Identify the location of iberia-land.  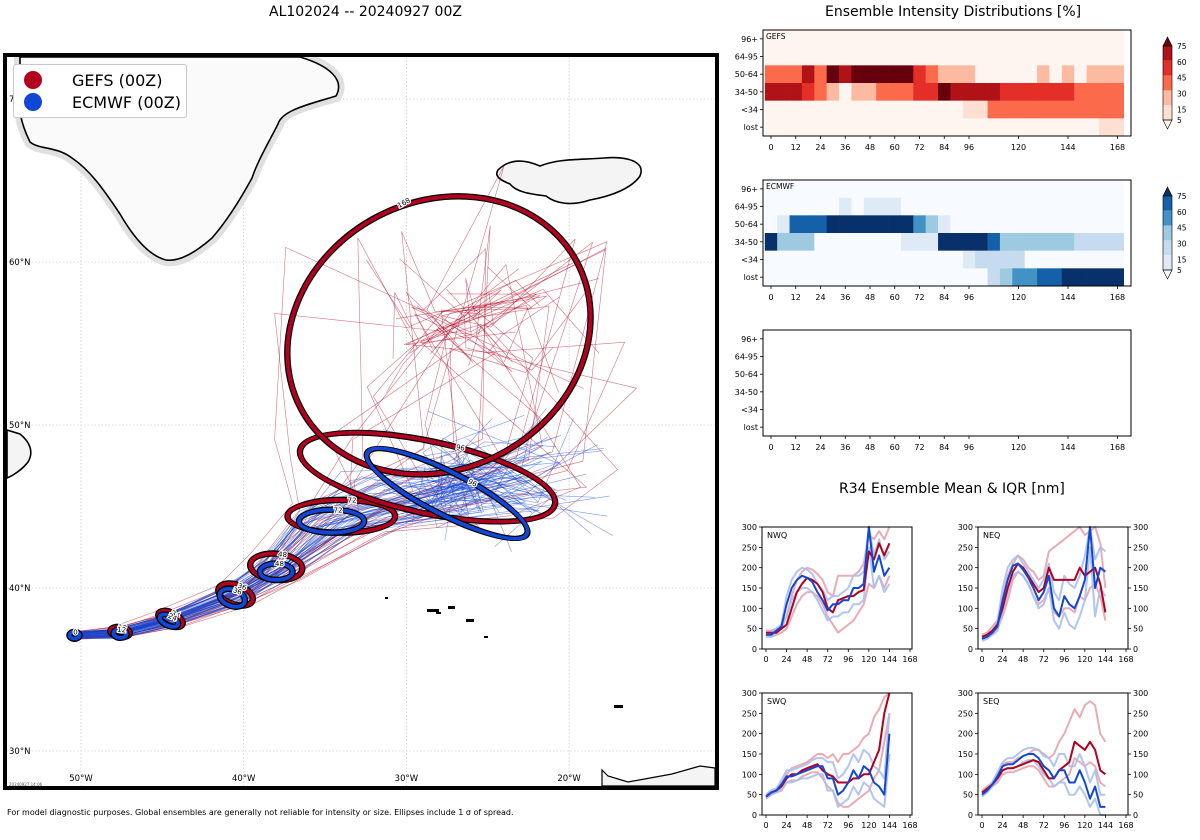
(658, 775).